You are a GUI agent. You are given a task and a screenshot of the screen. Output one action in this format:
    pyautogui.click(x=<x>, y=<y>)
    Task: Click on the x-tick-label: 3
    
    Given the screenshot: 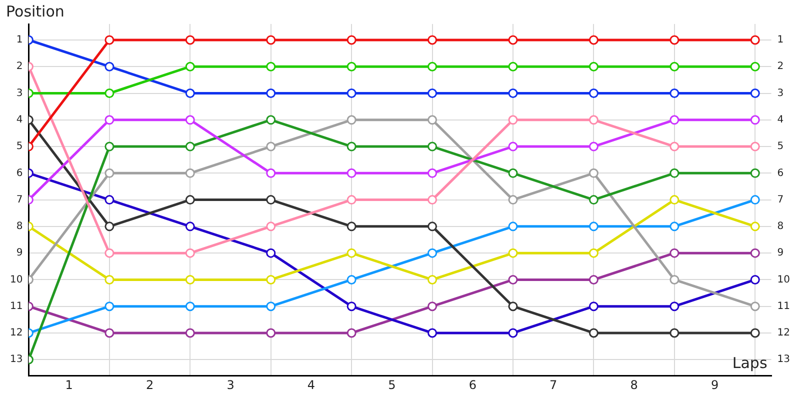 What is the action you would take?
    pyautogui.click(x=230, y=385)
    